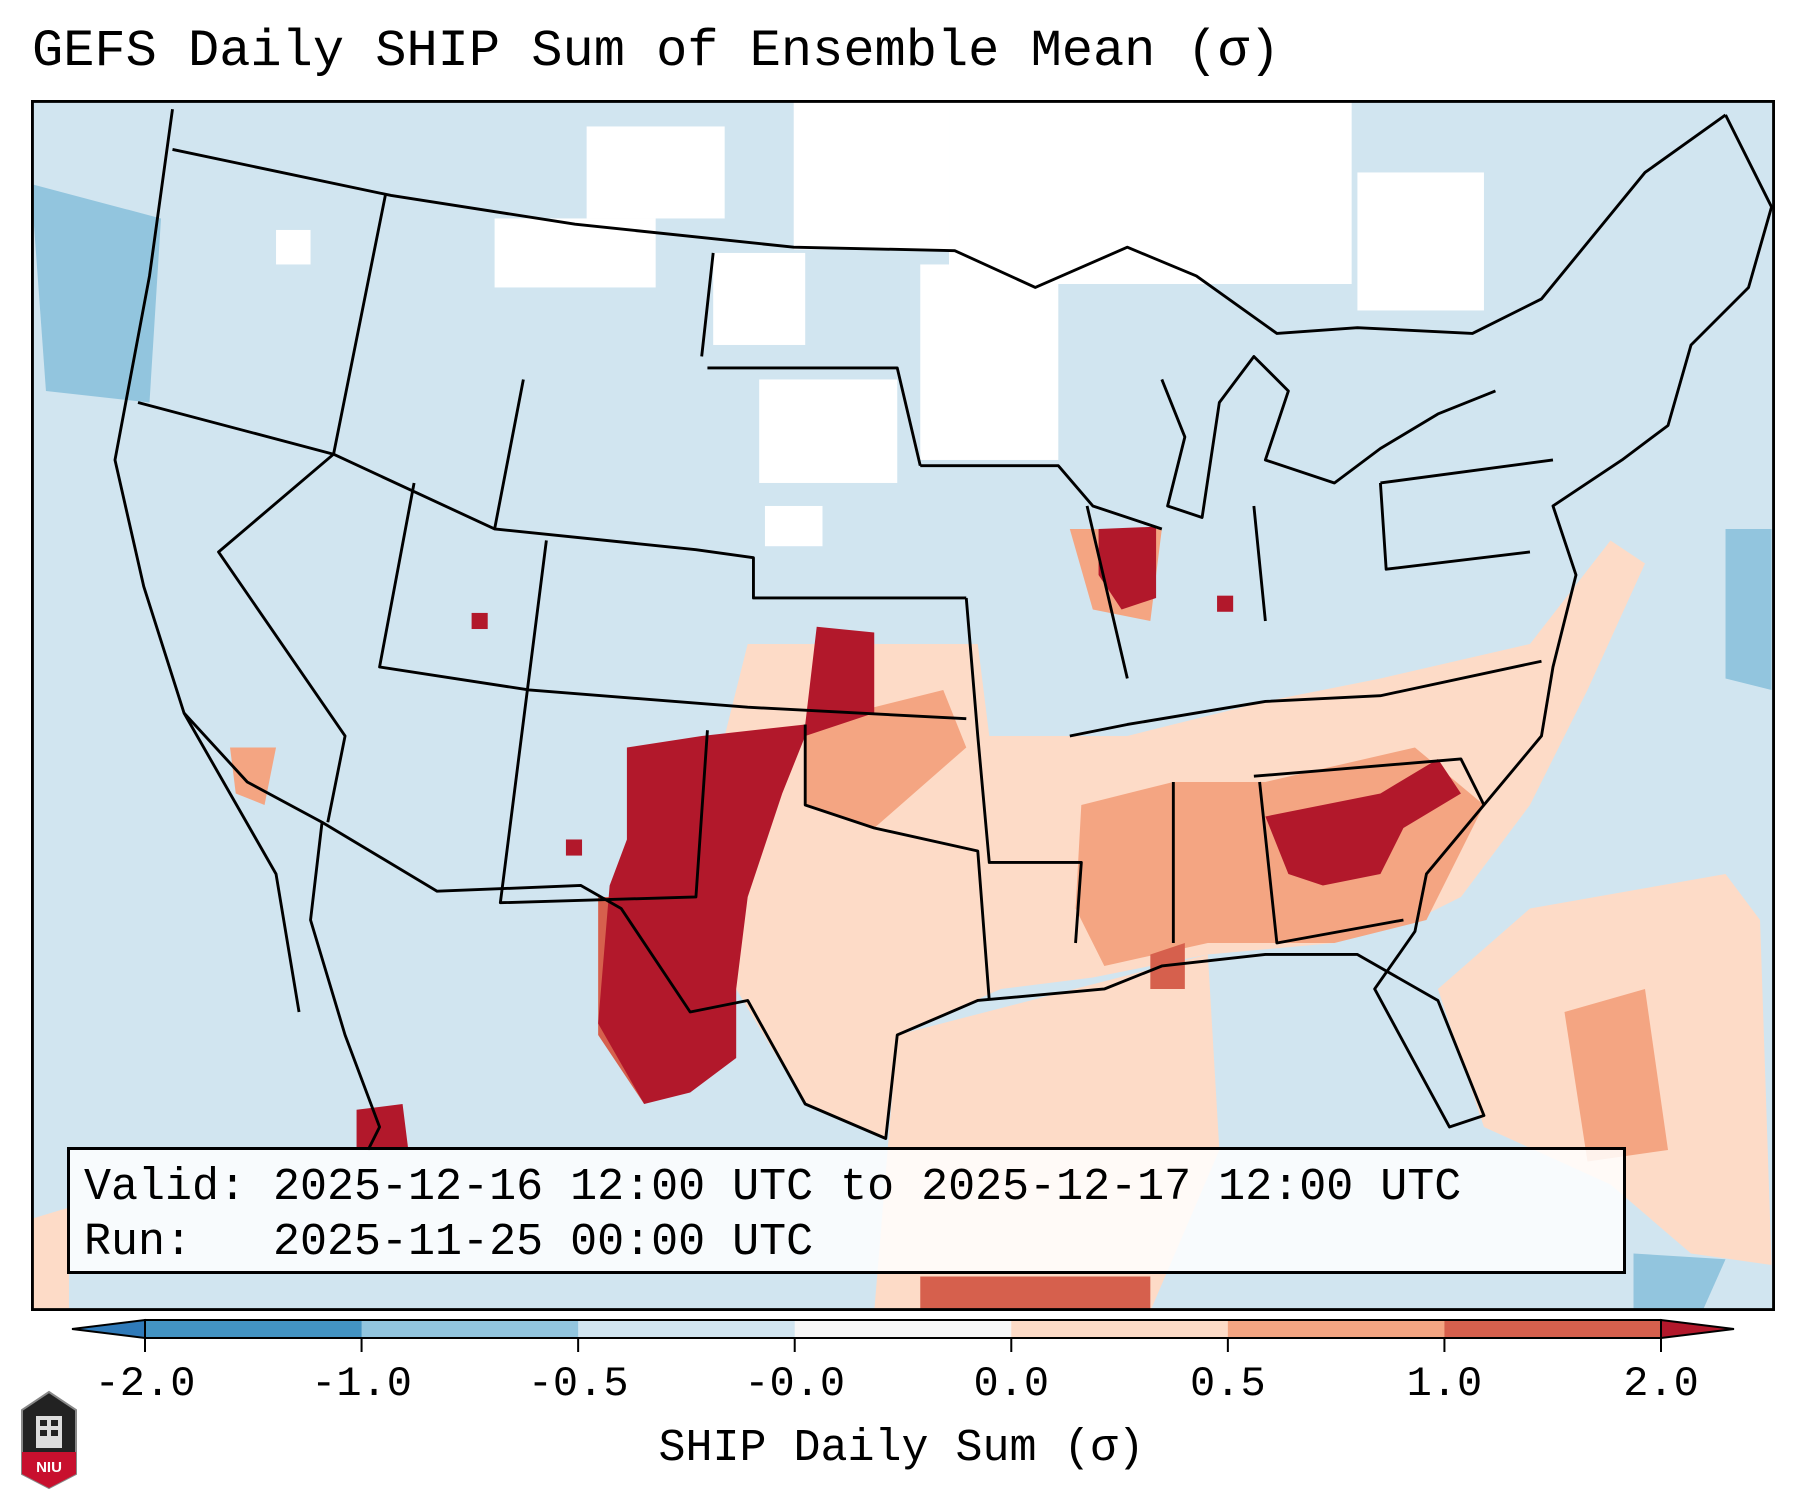 Image resolution: width=1803 pixels, height=1506 pixels. I want to click on logo-text: NIU, so click(49, 1467).